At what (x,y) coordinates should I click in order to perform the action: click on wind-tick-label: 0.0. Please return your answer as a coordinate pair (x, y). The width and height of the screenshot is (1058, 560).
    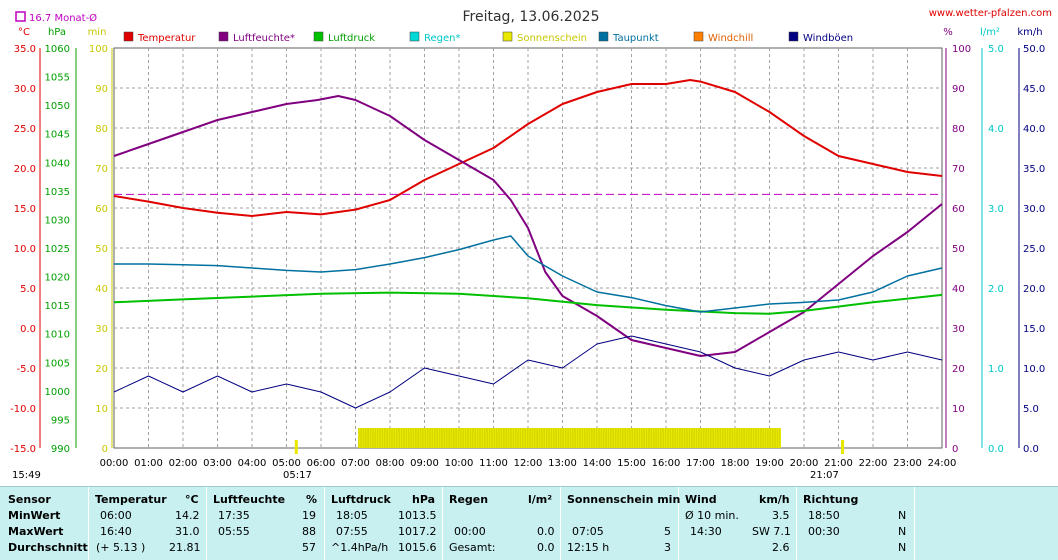
    Looking at the image, I should click on (1031, 449).